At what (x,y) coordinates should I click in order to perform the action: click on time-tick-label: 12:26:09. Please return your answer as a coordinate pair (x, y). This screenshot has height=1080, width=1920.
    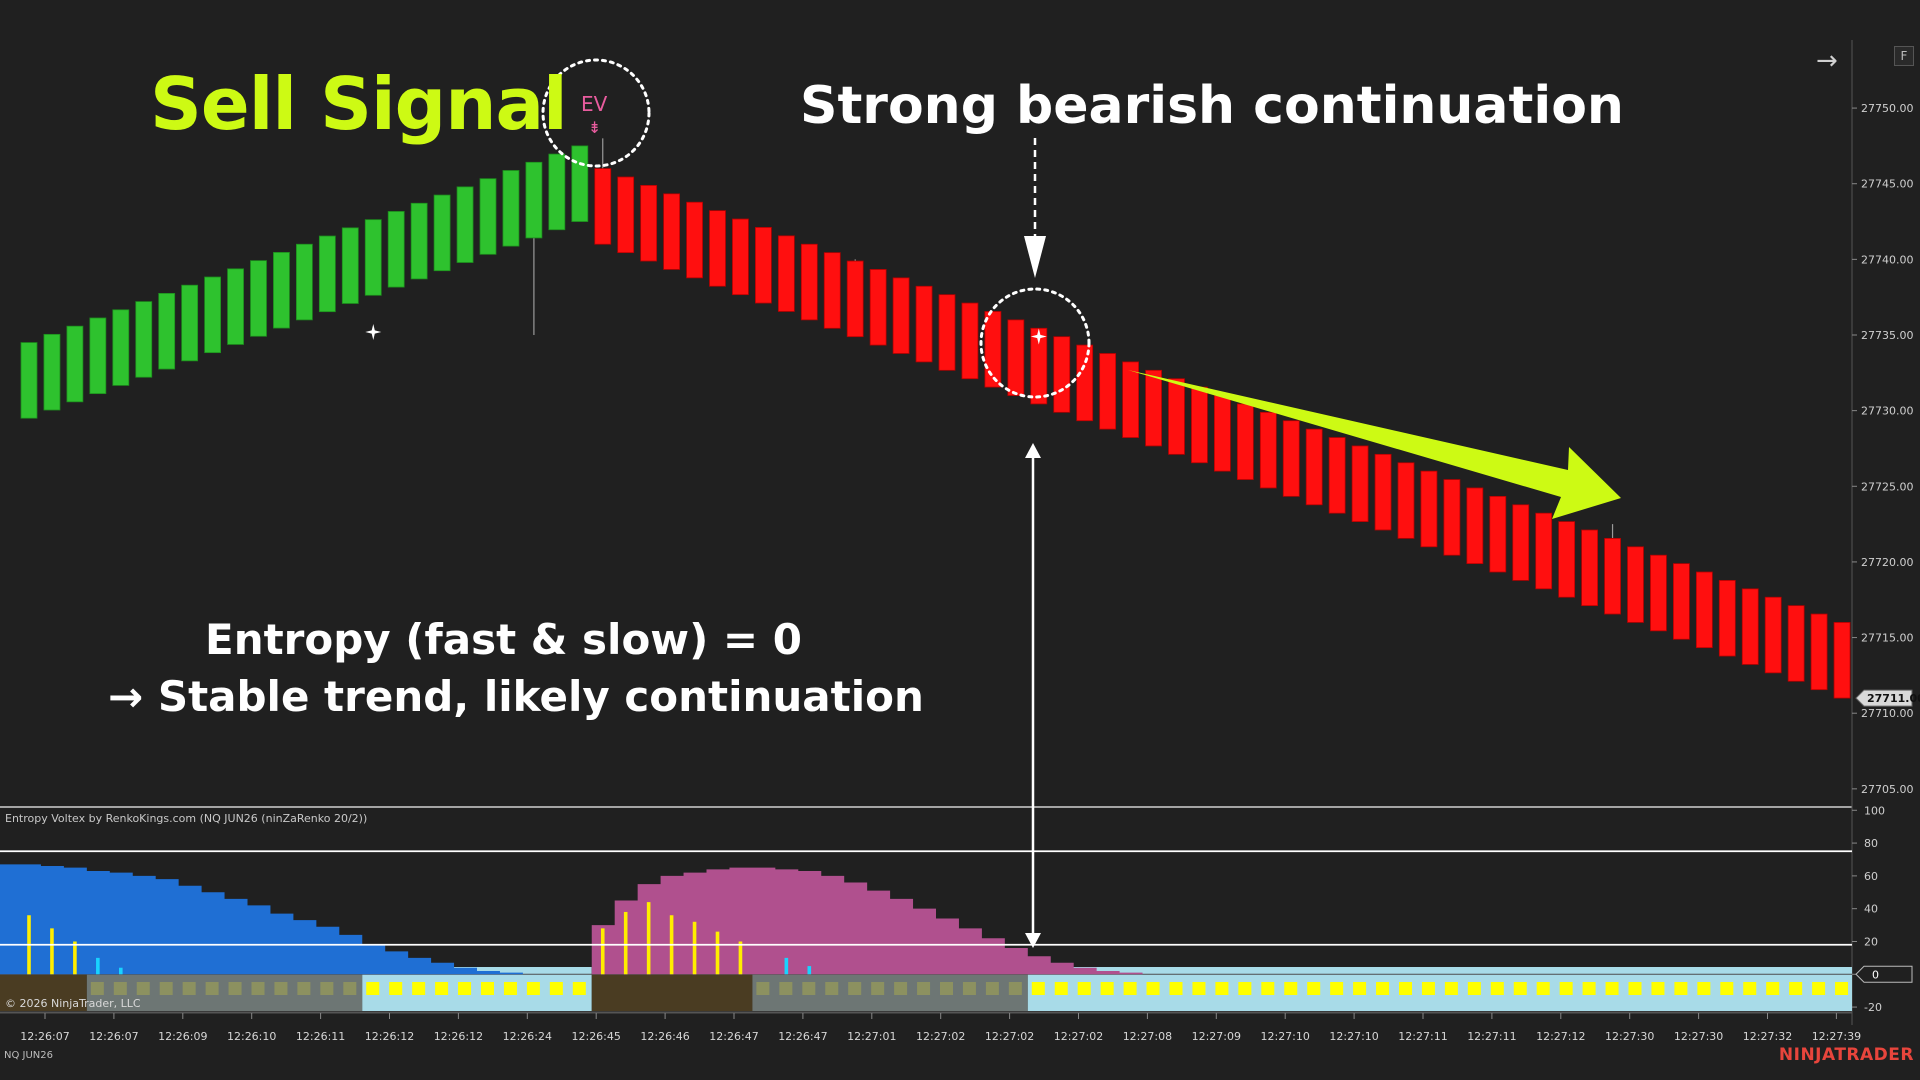
    Looking at the image, I should click on (182, 1036).